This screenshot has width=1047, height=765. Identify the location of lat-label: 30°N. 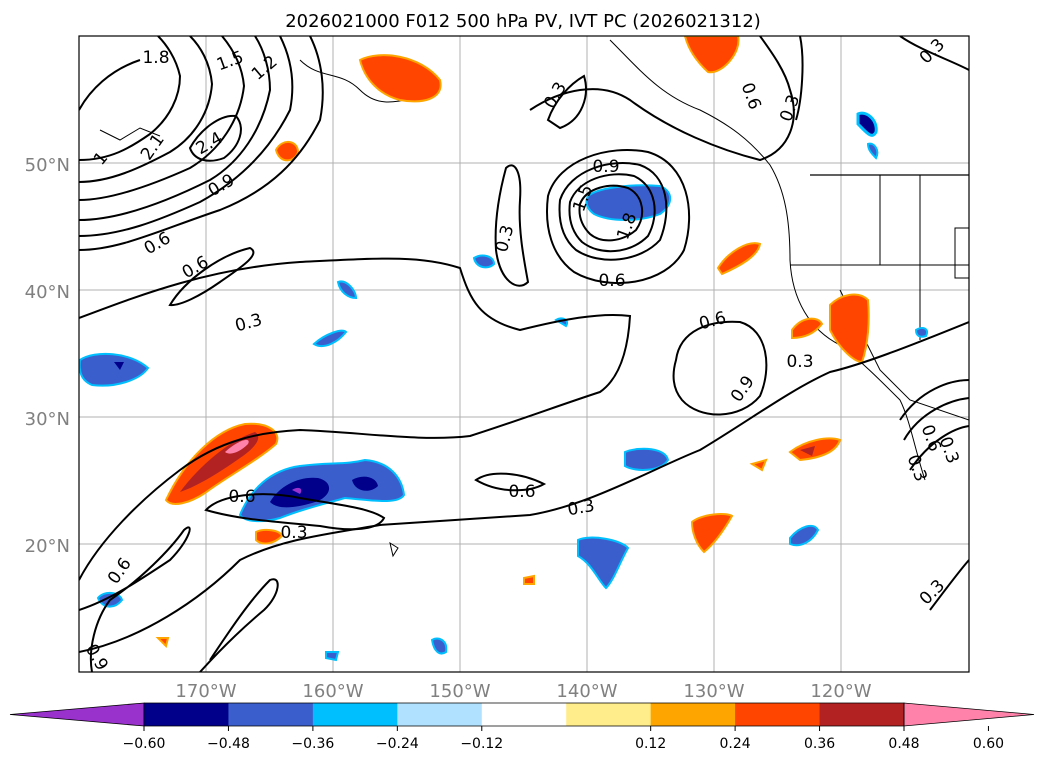
(47, 419).